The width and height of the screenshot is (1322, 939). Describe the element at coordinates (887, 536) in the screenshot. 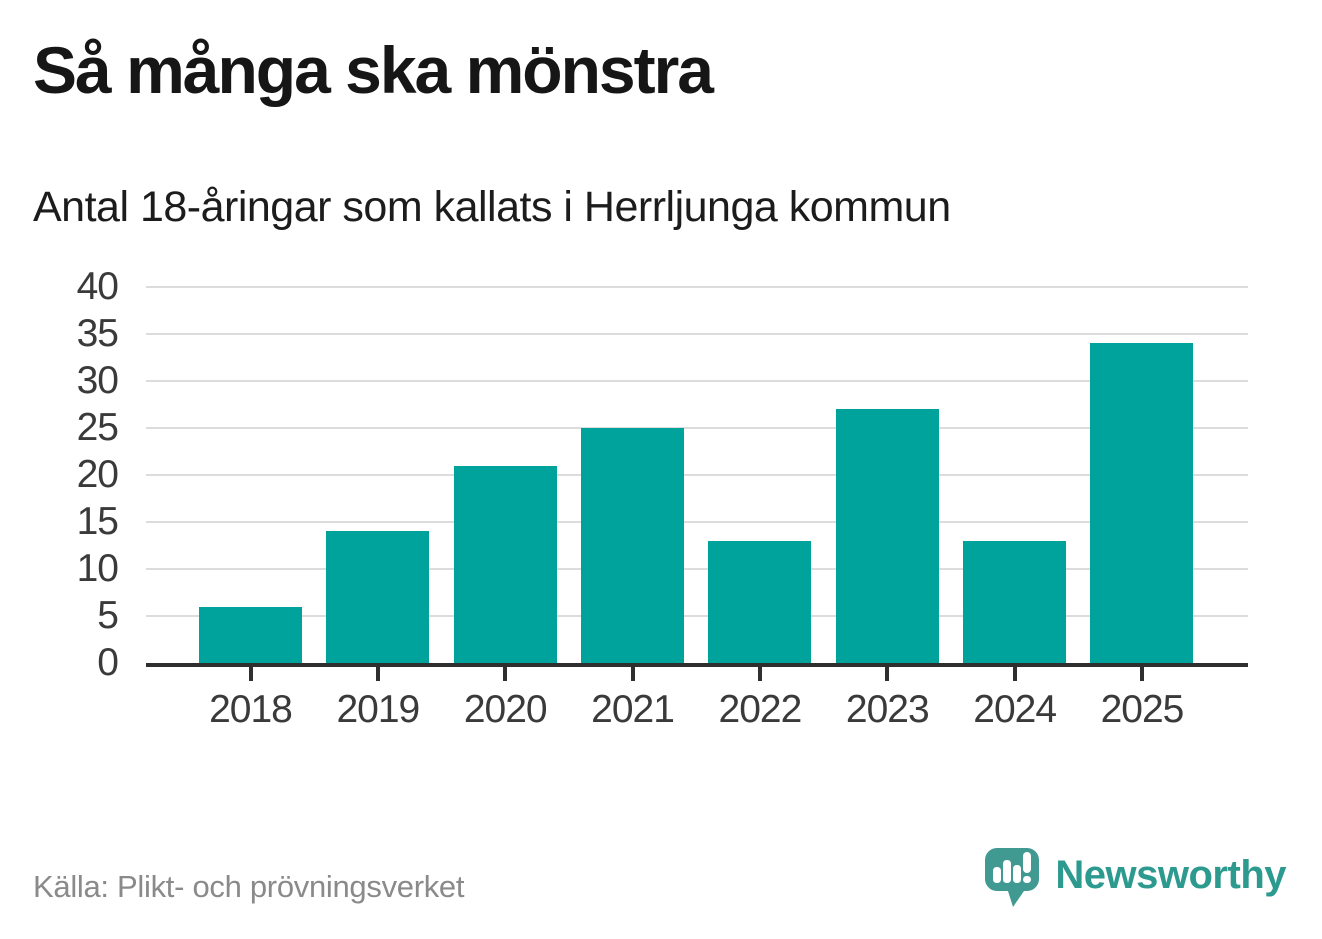

I see `bar-2023` at that location.